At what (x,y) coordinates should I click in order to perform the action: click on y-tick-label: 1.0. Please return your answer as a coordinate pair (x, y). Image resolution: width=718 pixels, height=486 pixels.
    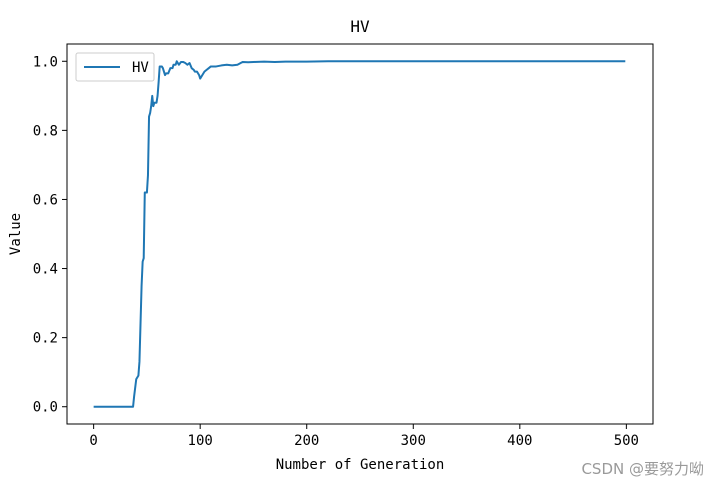
    Looking at the image, I should click on (45, 62).